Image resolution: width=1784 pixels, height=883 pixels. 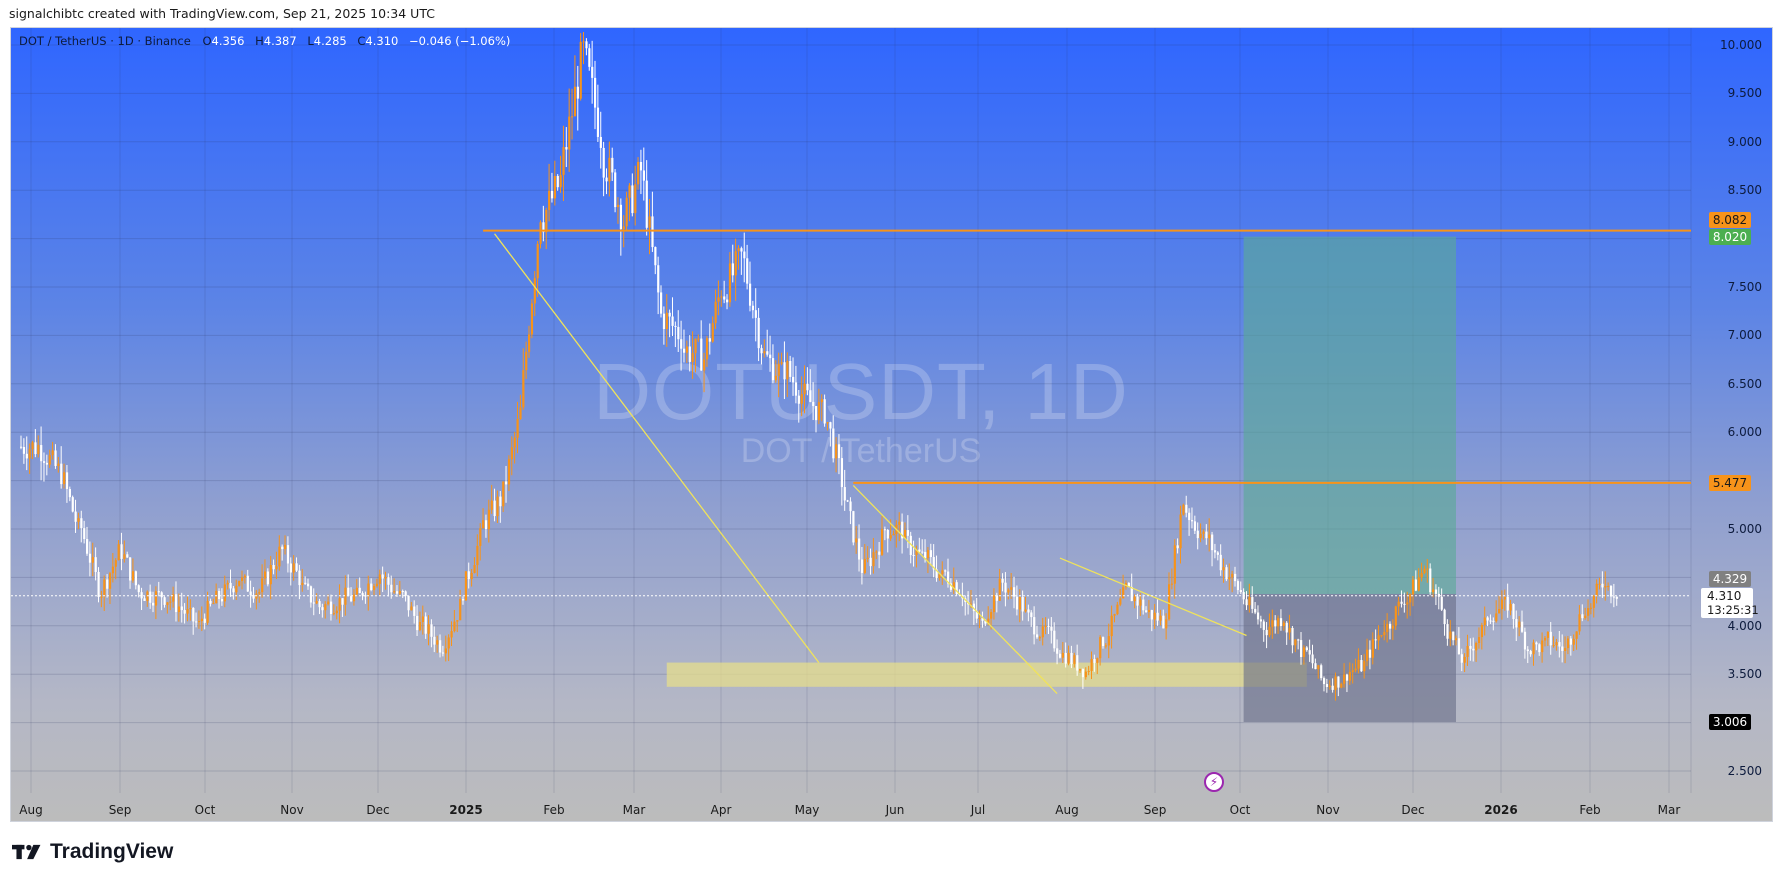 I want to click on high-key: H, so click(x=259, y=41).